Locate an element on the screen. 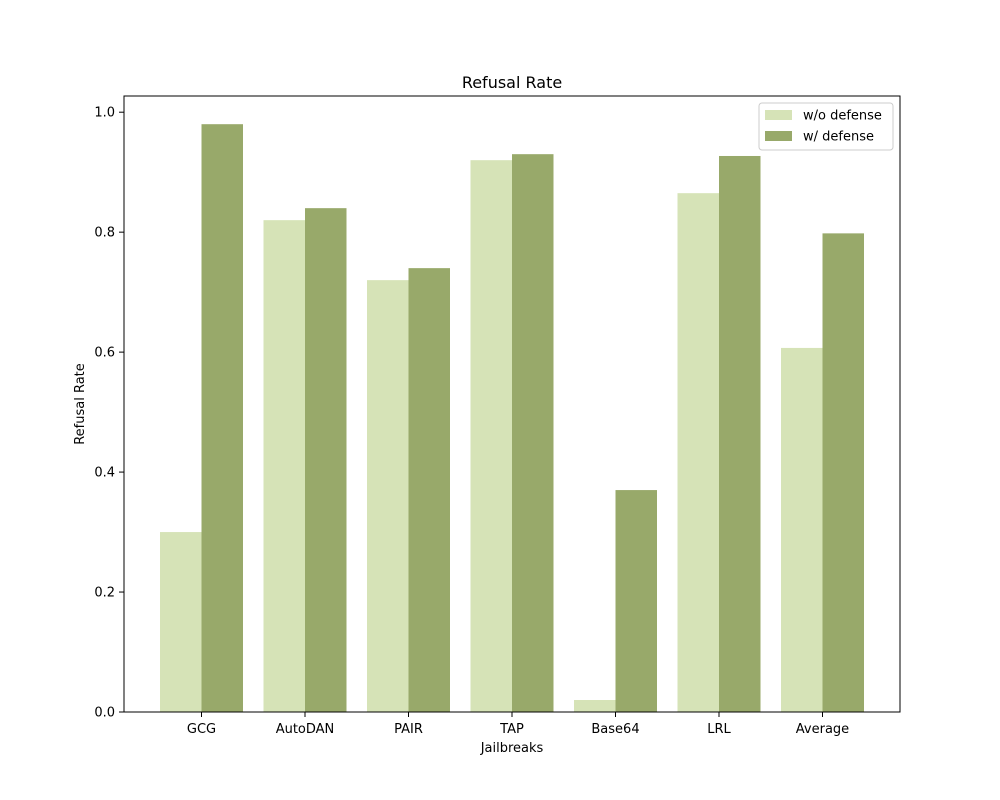 This screenshot has height=800, width=1000. bar-with-defense-gcg is located at coordinates (222, 418).